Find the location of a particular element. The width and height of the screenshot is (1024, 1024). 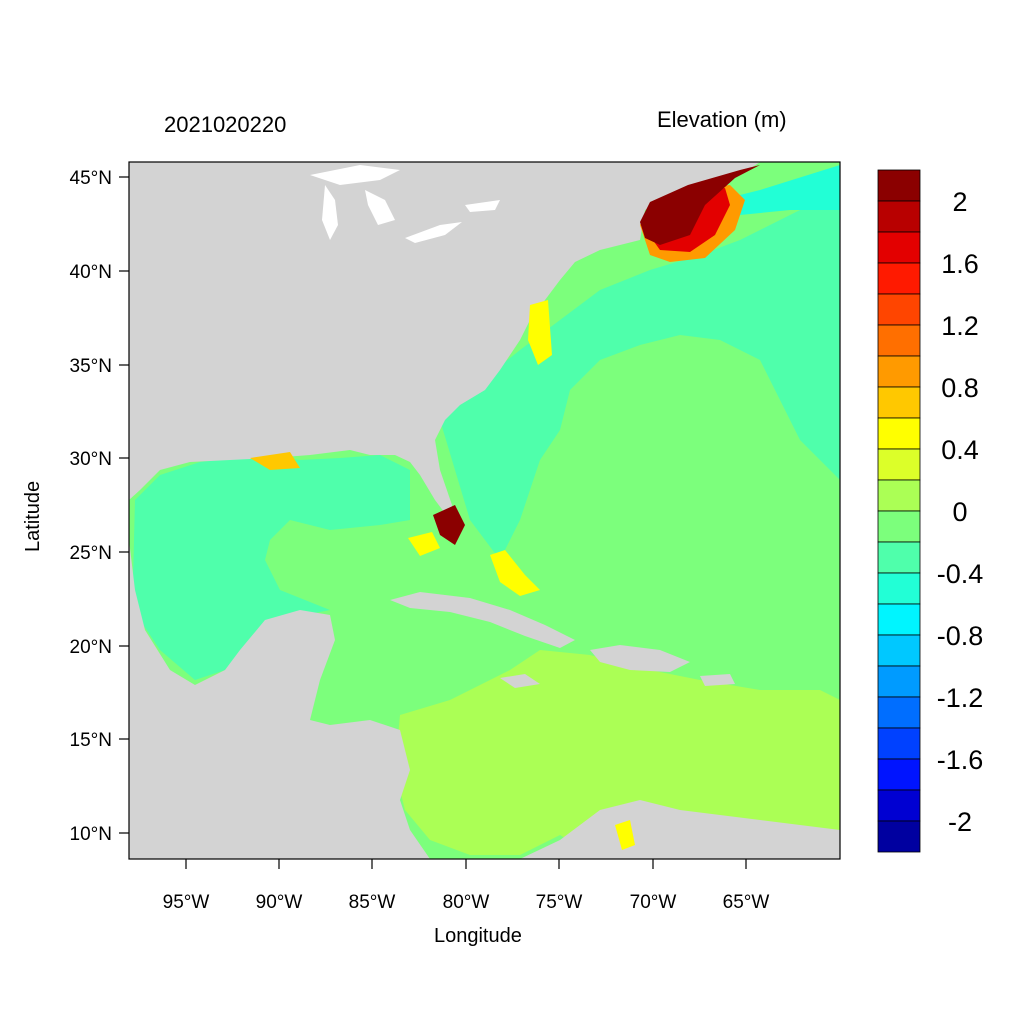

colorbar-label: 1.2 is located at coordinates (960, 326).